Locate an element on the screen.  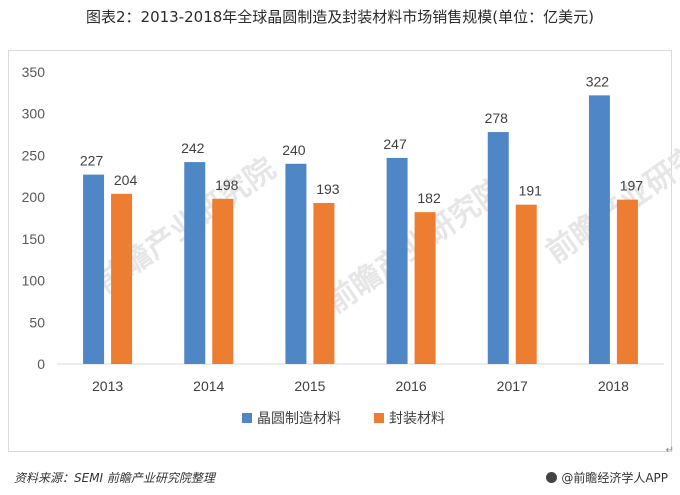
y-tick-label: 200 is located at coordinates (34, 197).